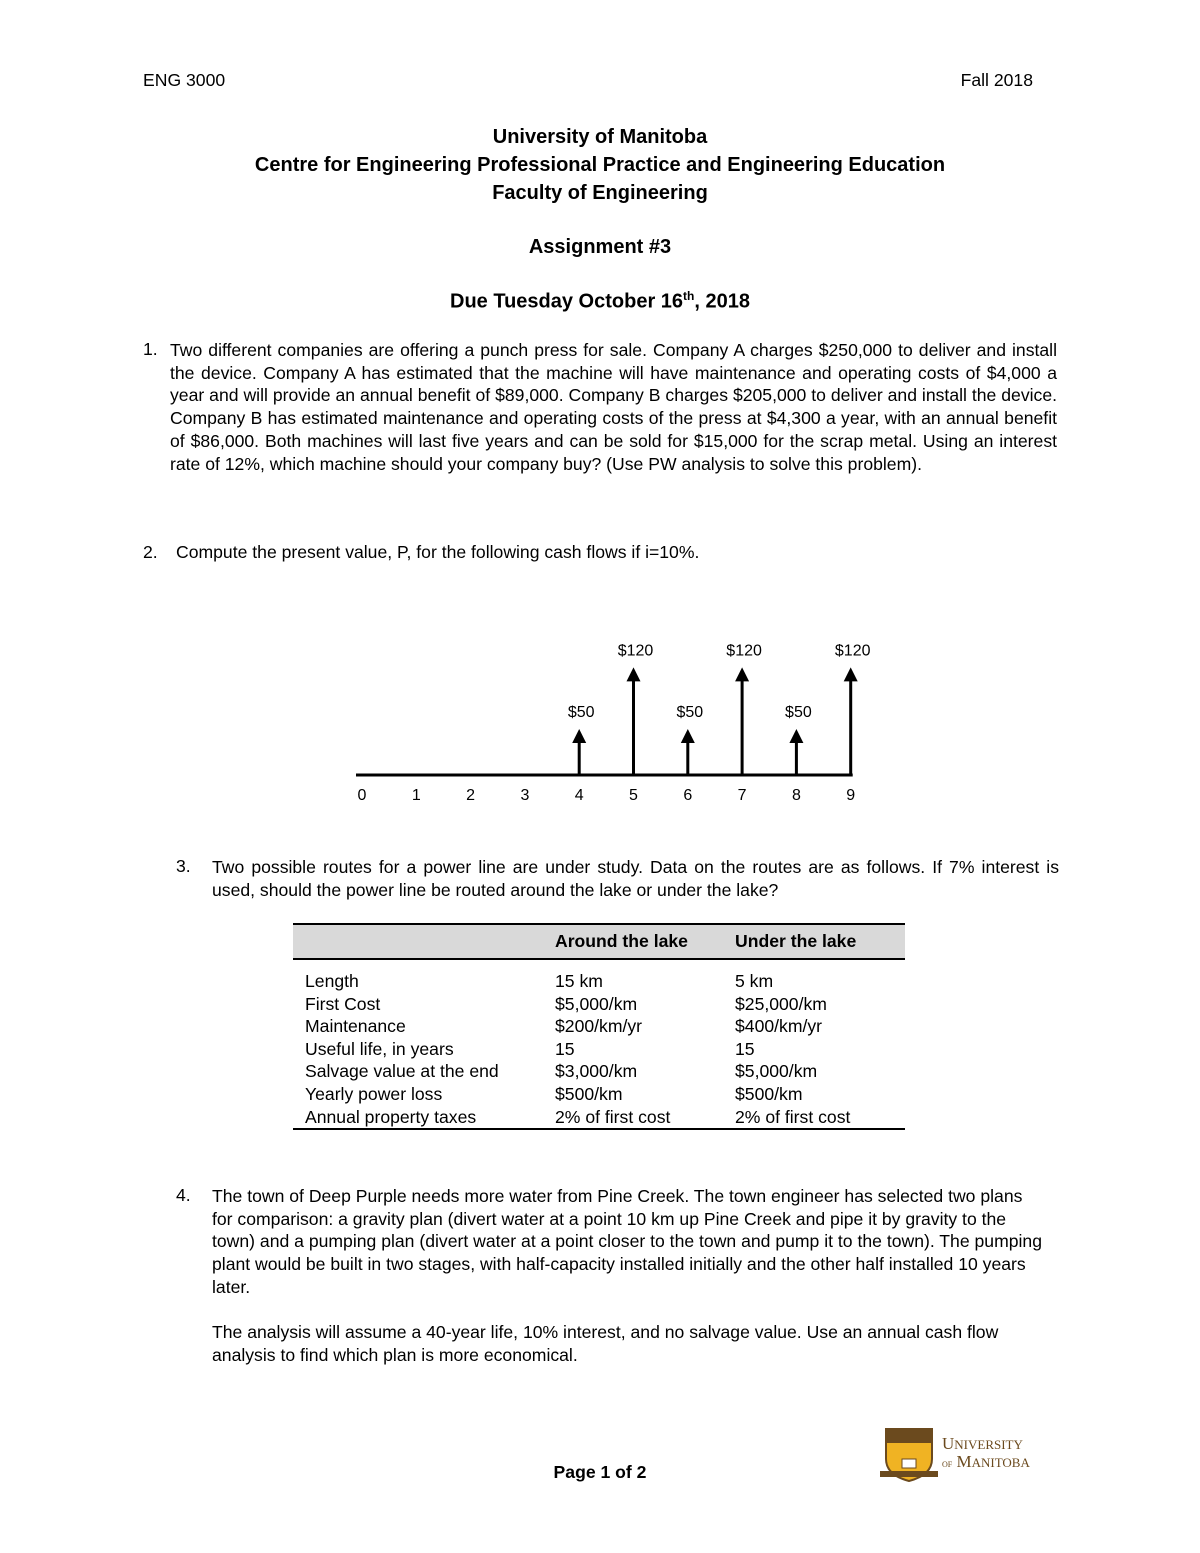 The height and width of the screenshot is (1553, 1200). Describe the element at coordinates (332, 981) in the screenshot. I see `table-cell: Length` at that location.